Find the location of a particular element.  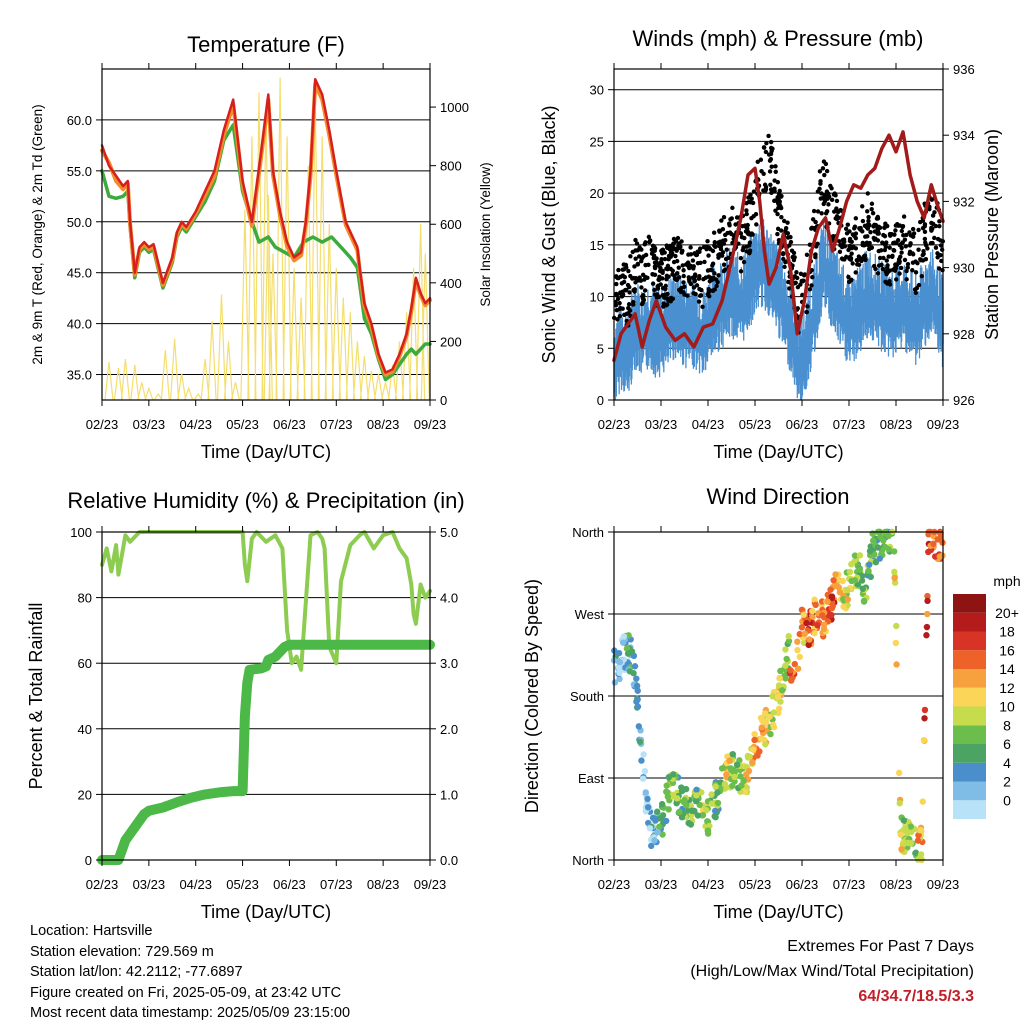

extremes-subtitle: (High/Low/Max Wind/Total Precipitation) is located at coordinates (832, 971).